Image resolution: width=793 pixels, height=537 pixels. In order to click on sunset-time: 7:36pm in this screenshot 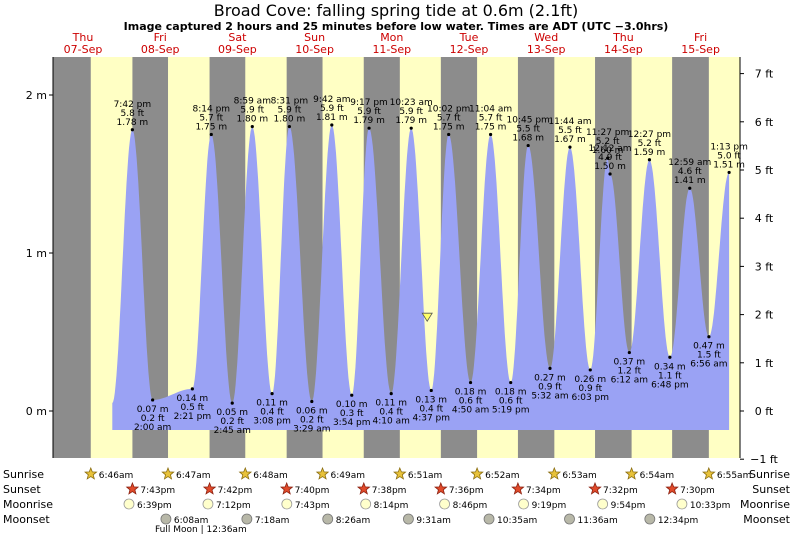, I will do `click(466, 491)`.